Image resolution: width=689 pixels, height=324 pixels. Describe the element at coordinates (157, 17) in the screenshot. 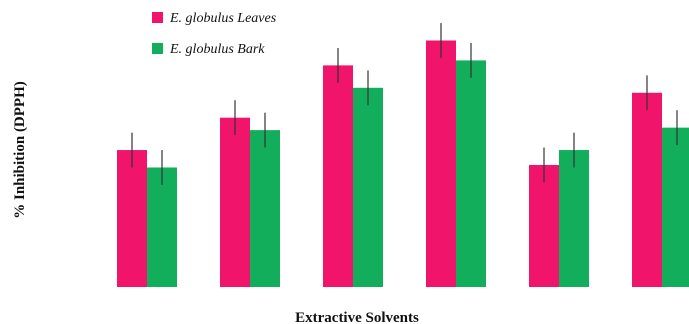

I see `legend-swatch-leaves` at that location.